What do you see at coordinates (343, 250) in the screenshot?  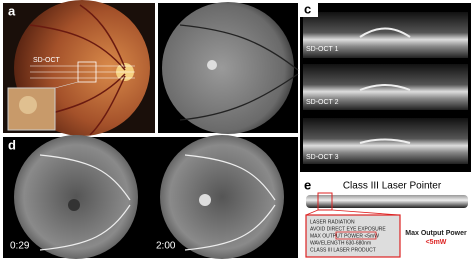 I see `label-line: CLASS III LASER PRODUCT` at bounding box center [343, 250].